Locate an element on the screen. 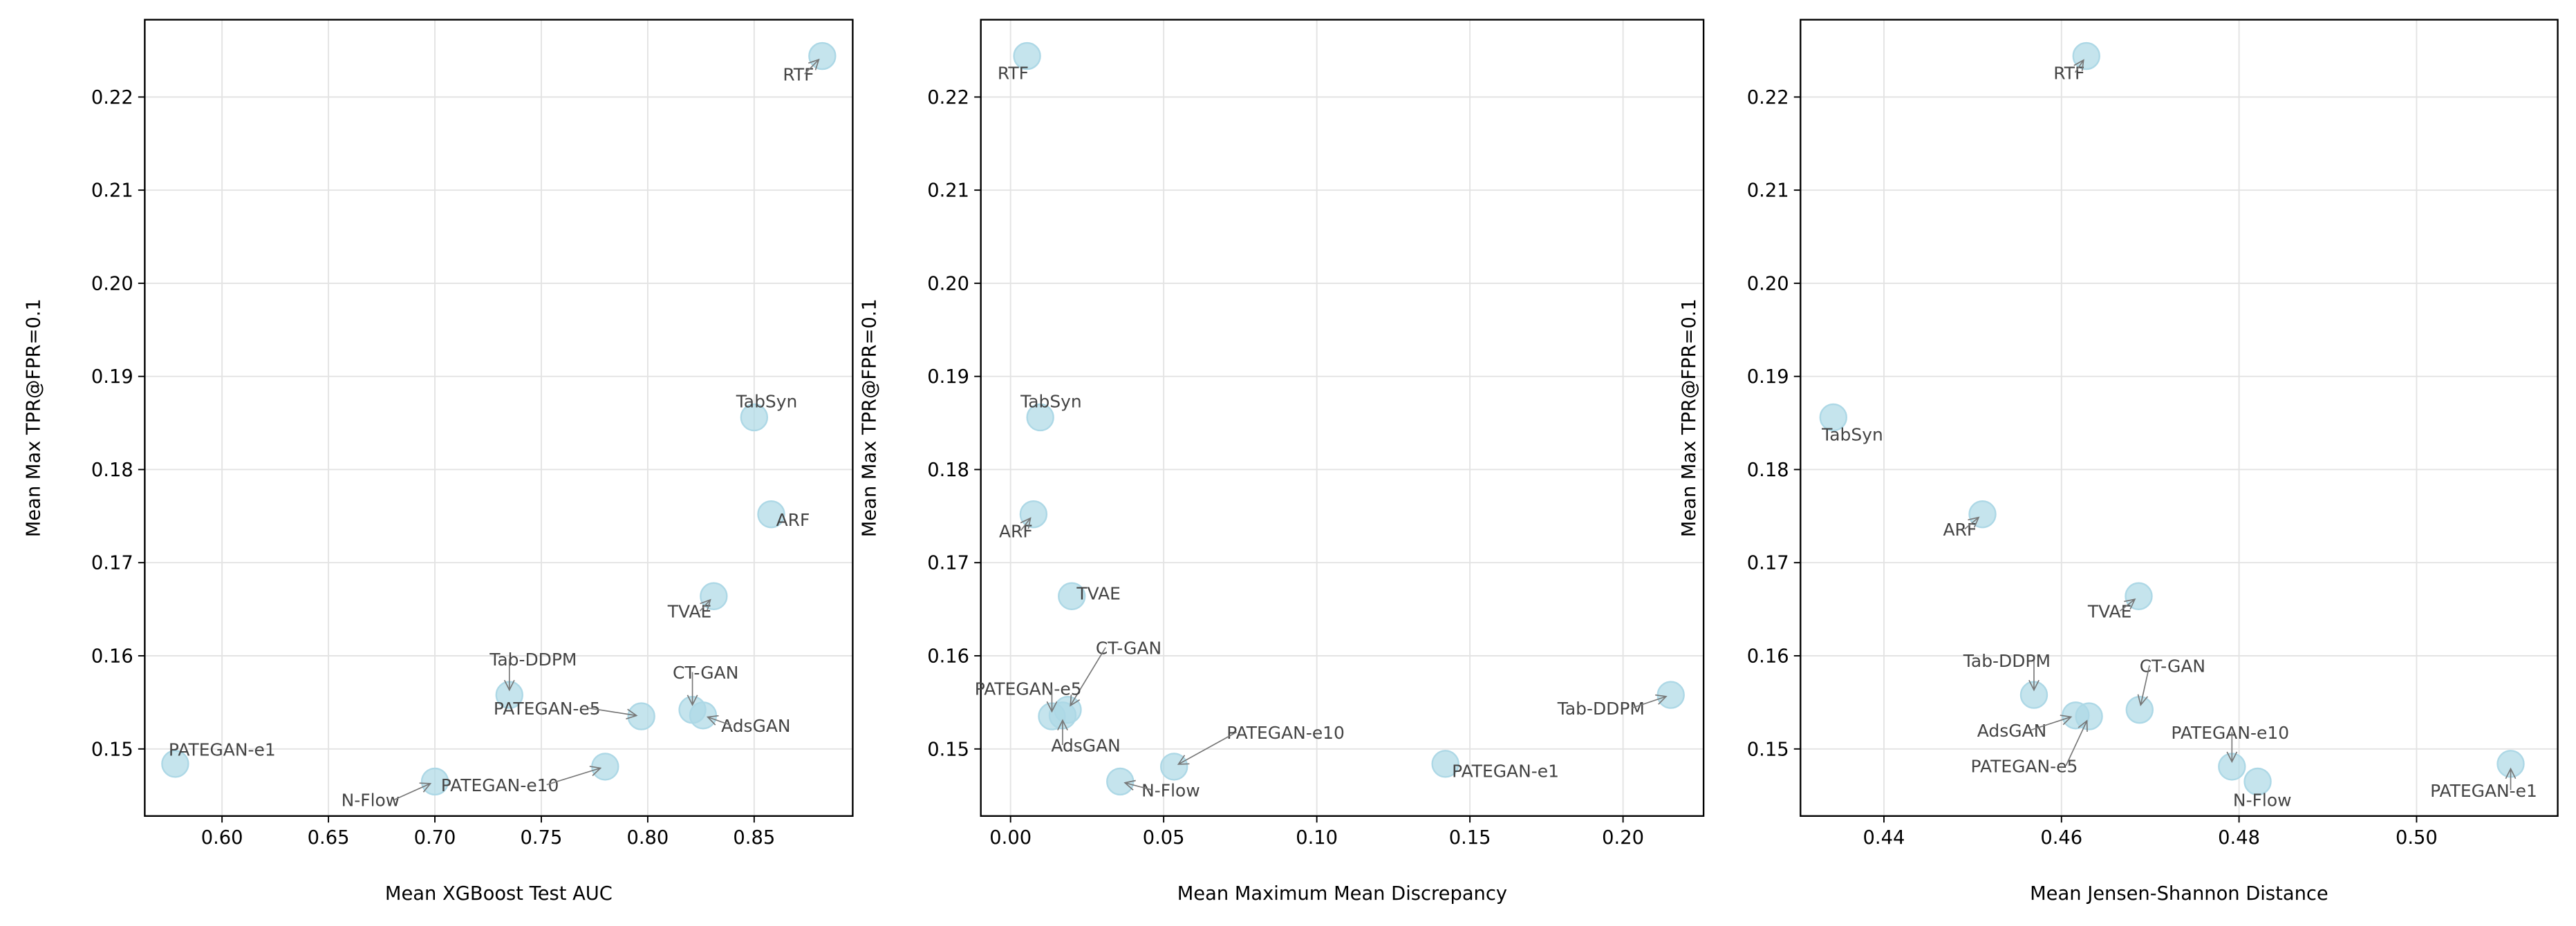  point-label: RTF is located at coordinates (1013, 73).